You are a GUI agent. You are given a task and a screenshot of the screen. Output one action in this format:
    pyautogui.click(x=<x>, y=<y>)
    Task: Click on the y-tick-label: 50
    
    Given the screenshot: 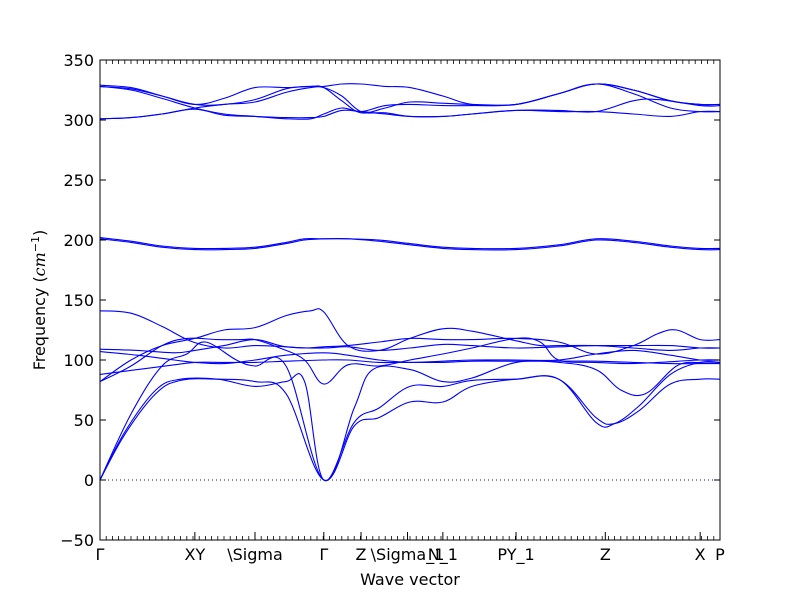 What is the action you would take?
    pyautogui.click(x=84, y=420)
    